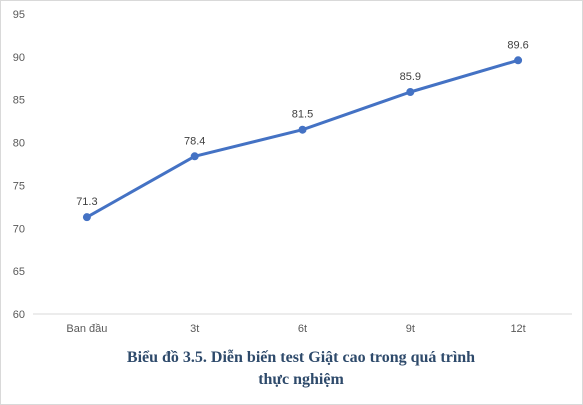 This screenshot has width=583, height=405. What do you see at coordinates (19, 58) in the screenshot?
I see `y-tick-label: 90` at bounding box center [19, 58].